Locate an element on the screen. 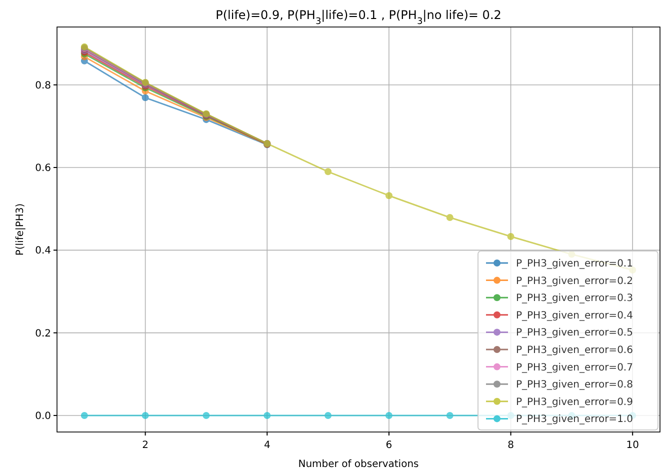  y-tick-label: 0.6 is located at coordinates (43, 168).